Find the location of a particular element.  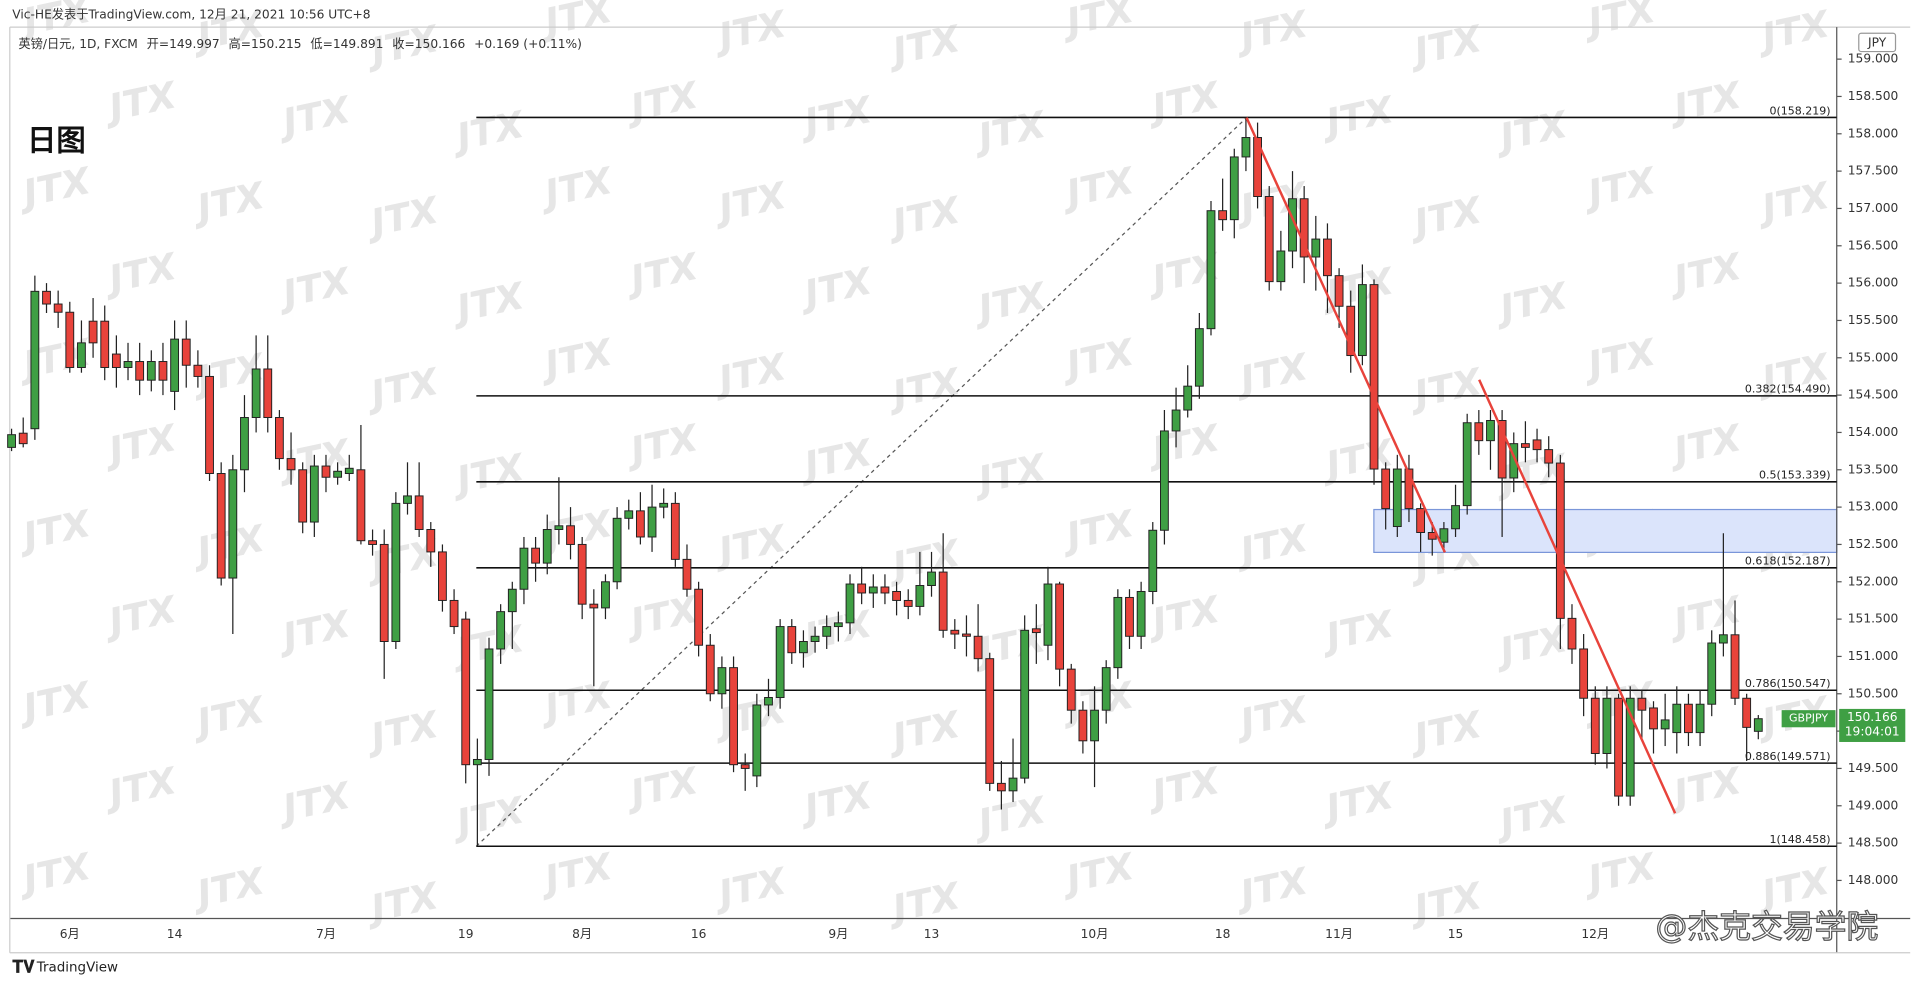

fib-label: 0.618(152.187) is located at coordinates (1788, 561).